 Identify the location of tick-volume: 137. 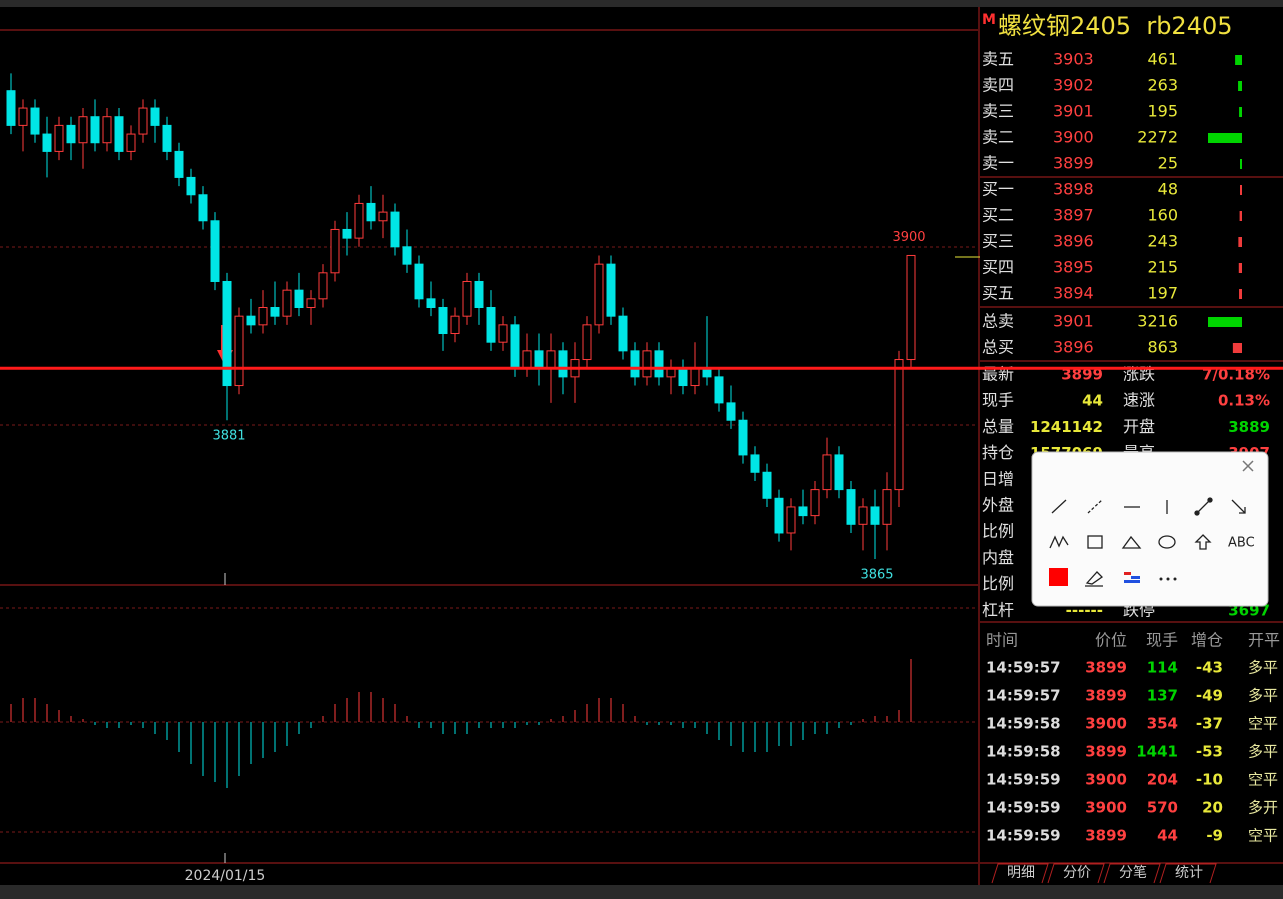
(1162, 696).